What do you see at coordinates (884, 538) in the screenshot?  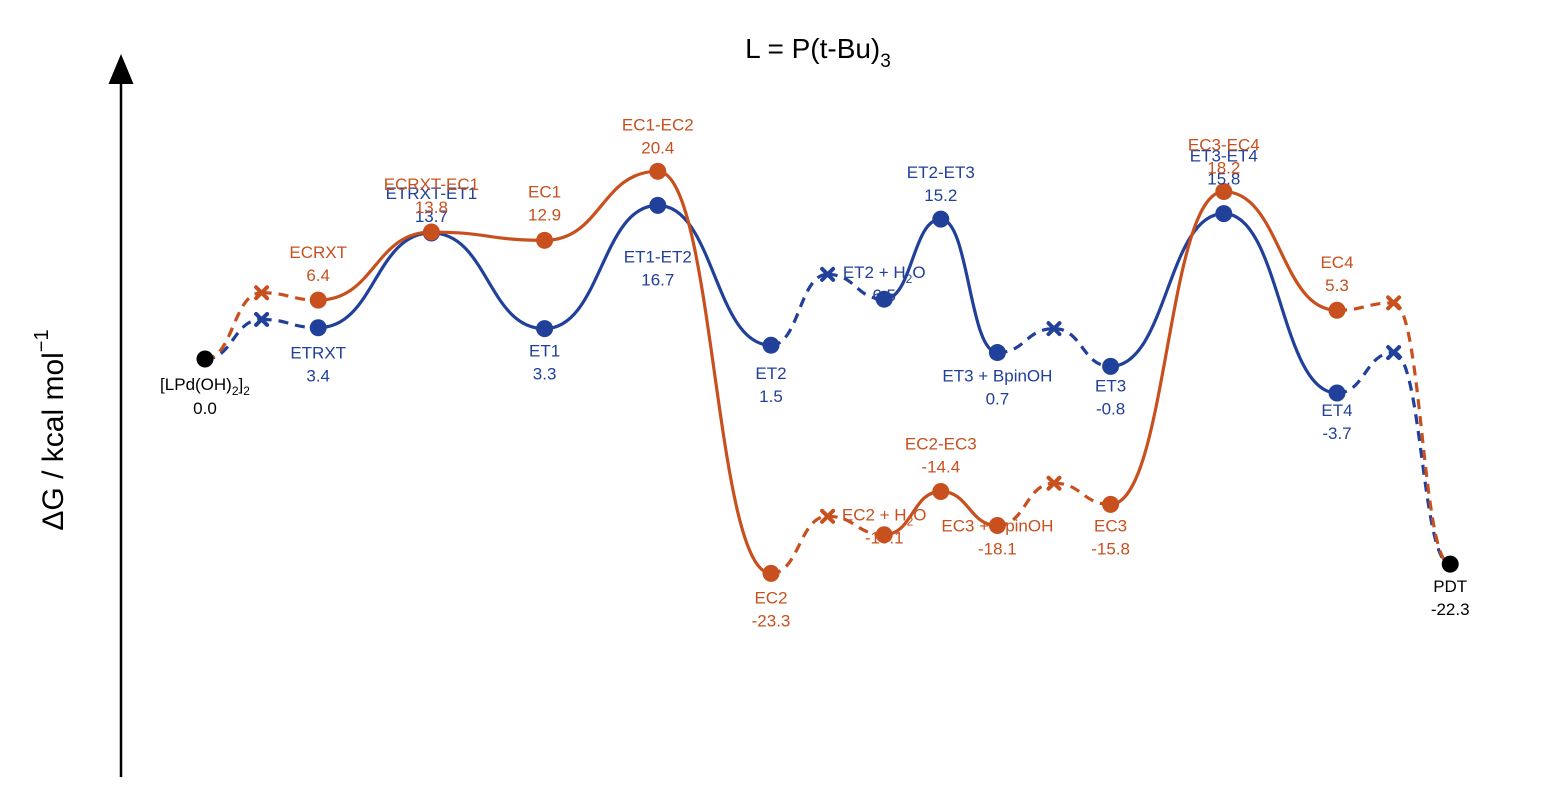 I see `ec-point-value: -19.1` at bounding box center [884, 538].